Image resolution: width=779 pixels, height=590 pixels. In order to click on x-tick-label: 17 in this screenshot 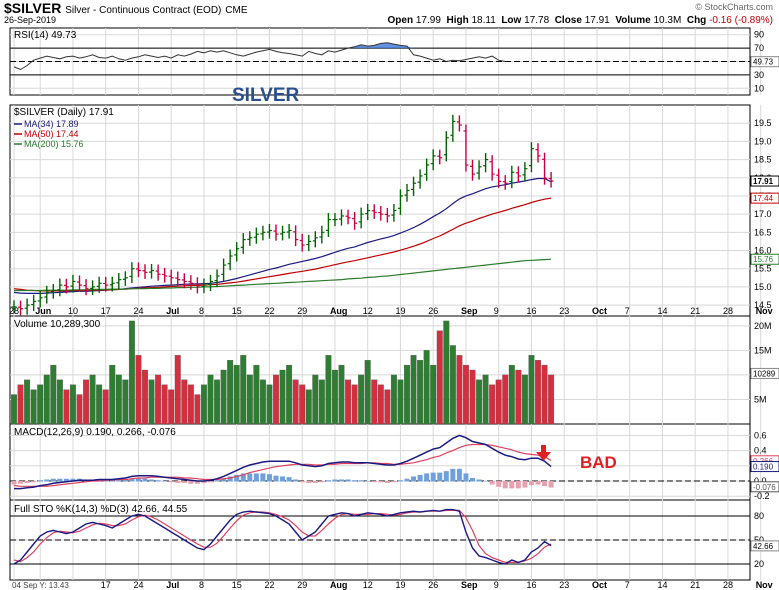, I will do `click(106, 311)`.